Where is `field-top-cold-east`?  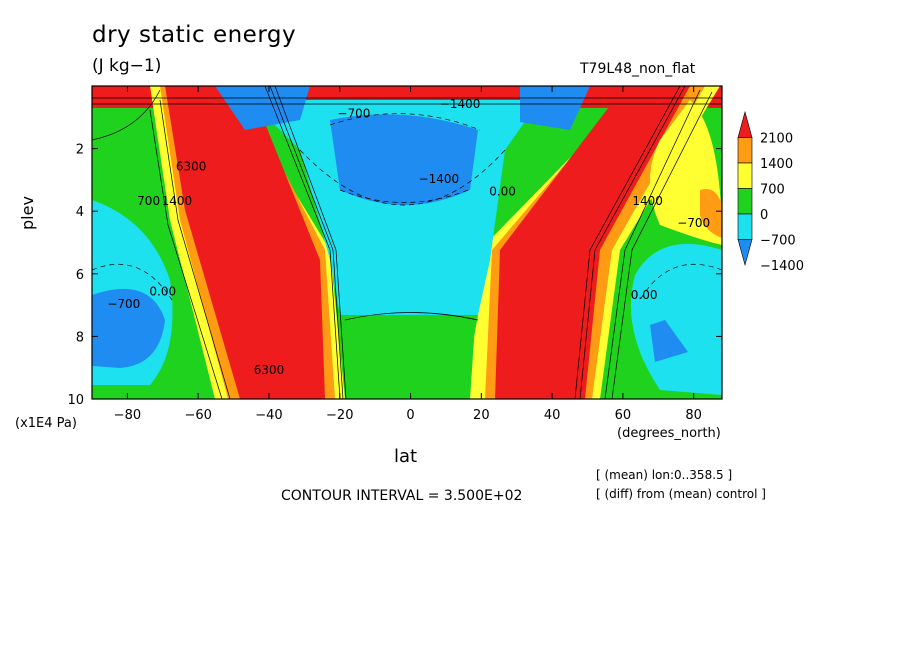
field-top-cold-east is located at coordinates (555, 108).